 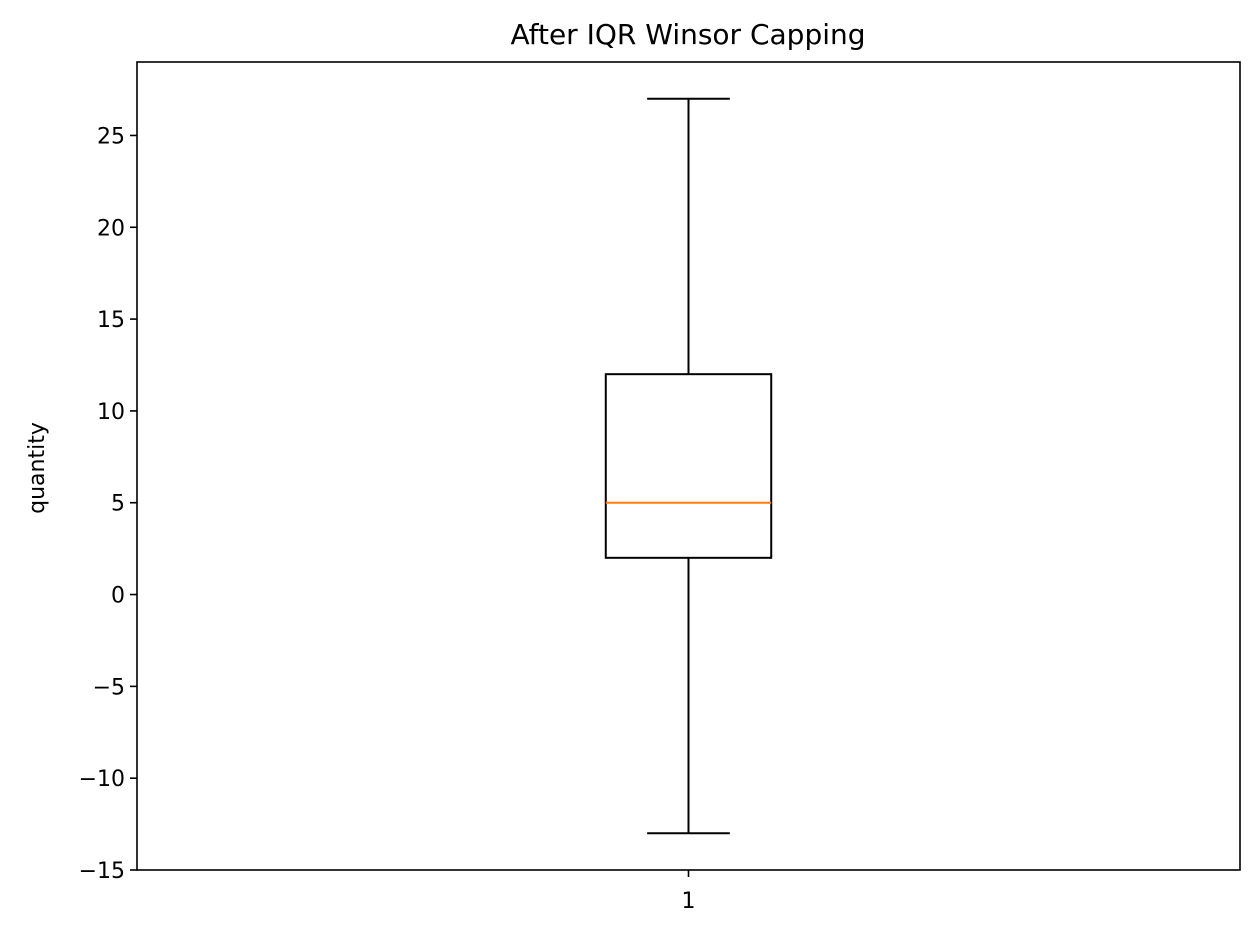 What do you see at coordinates (687, 34) in the screenshot?
I see `chart-title: After IQR Winsor Capping` at bounding box center [687, 34].